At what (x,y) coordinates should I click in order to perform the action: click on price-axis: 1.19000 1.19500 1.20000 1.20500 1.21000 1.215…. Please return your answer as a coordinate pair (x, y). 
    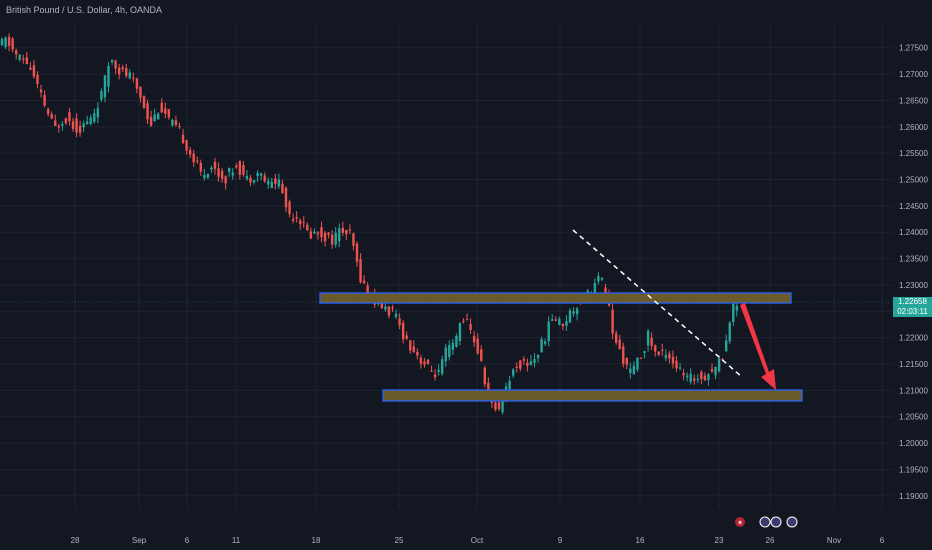
    Looking at the image, I should click on (913, 272).